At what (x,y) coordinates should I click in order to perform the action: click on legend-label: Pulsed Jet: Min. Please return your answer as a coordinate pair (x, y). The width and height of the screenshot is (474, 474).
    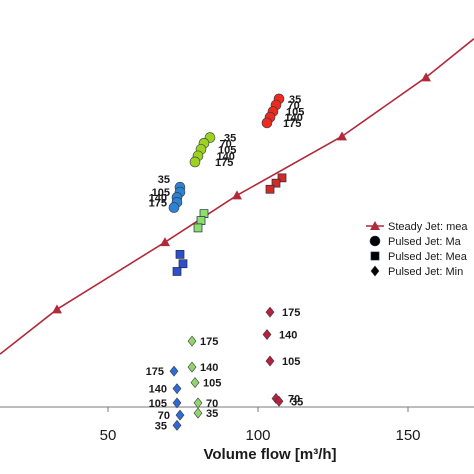
    Looking at the image, I should click on (425, 272).